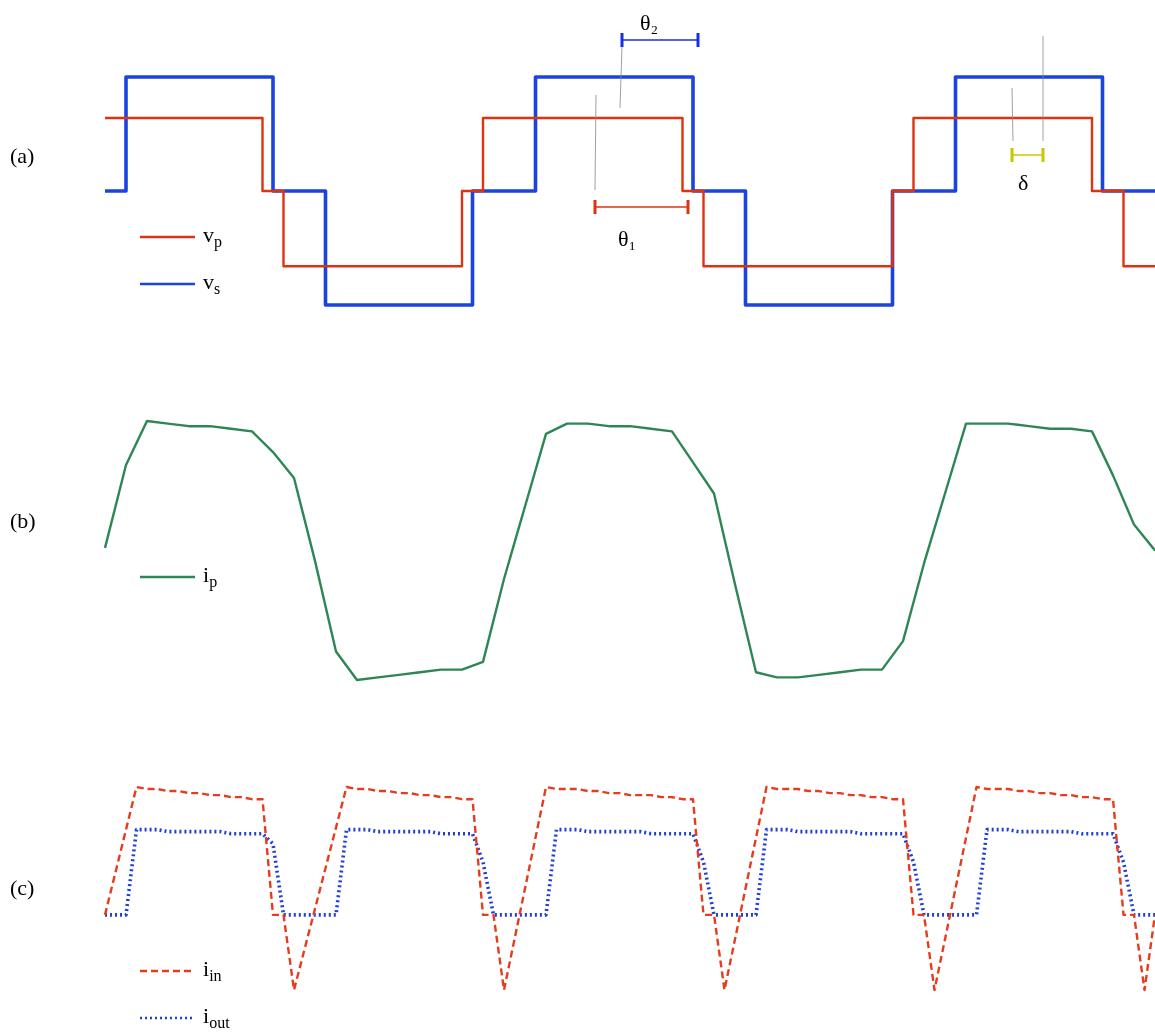  What do you see at coordinates (627, 238) in the screenshot?
I see `annotation: θ₁` at bounding box center [627, 238].